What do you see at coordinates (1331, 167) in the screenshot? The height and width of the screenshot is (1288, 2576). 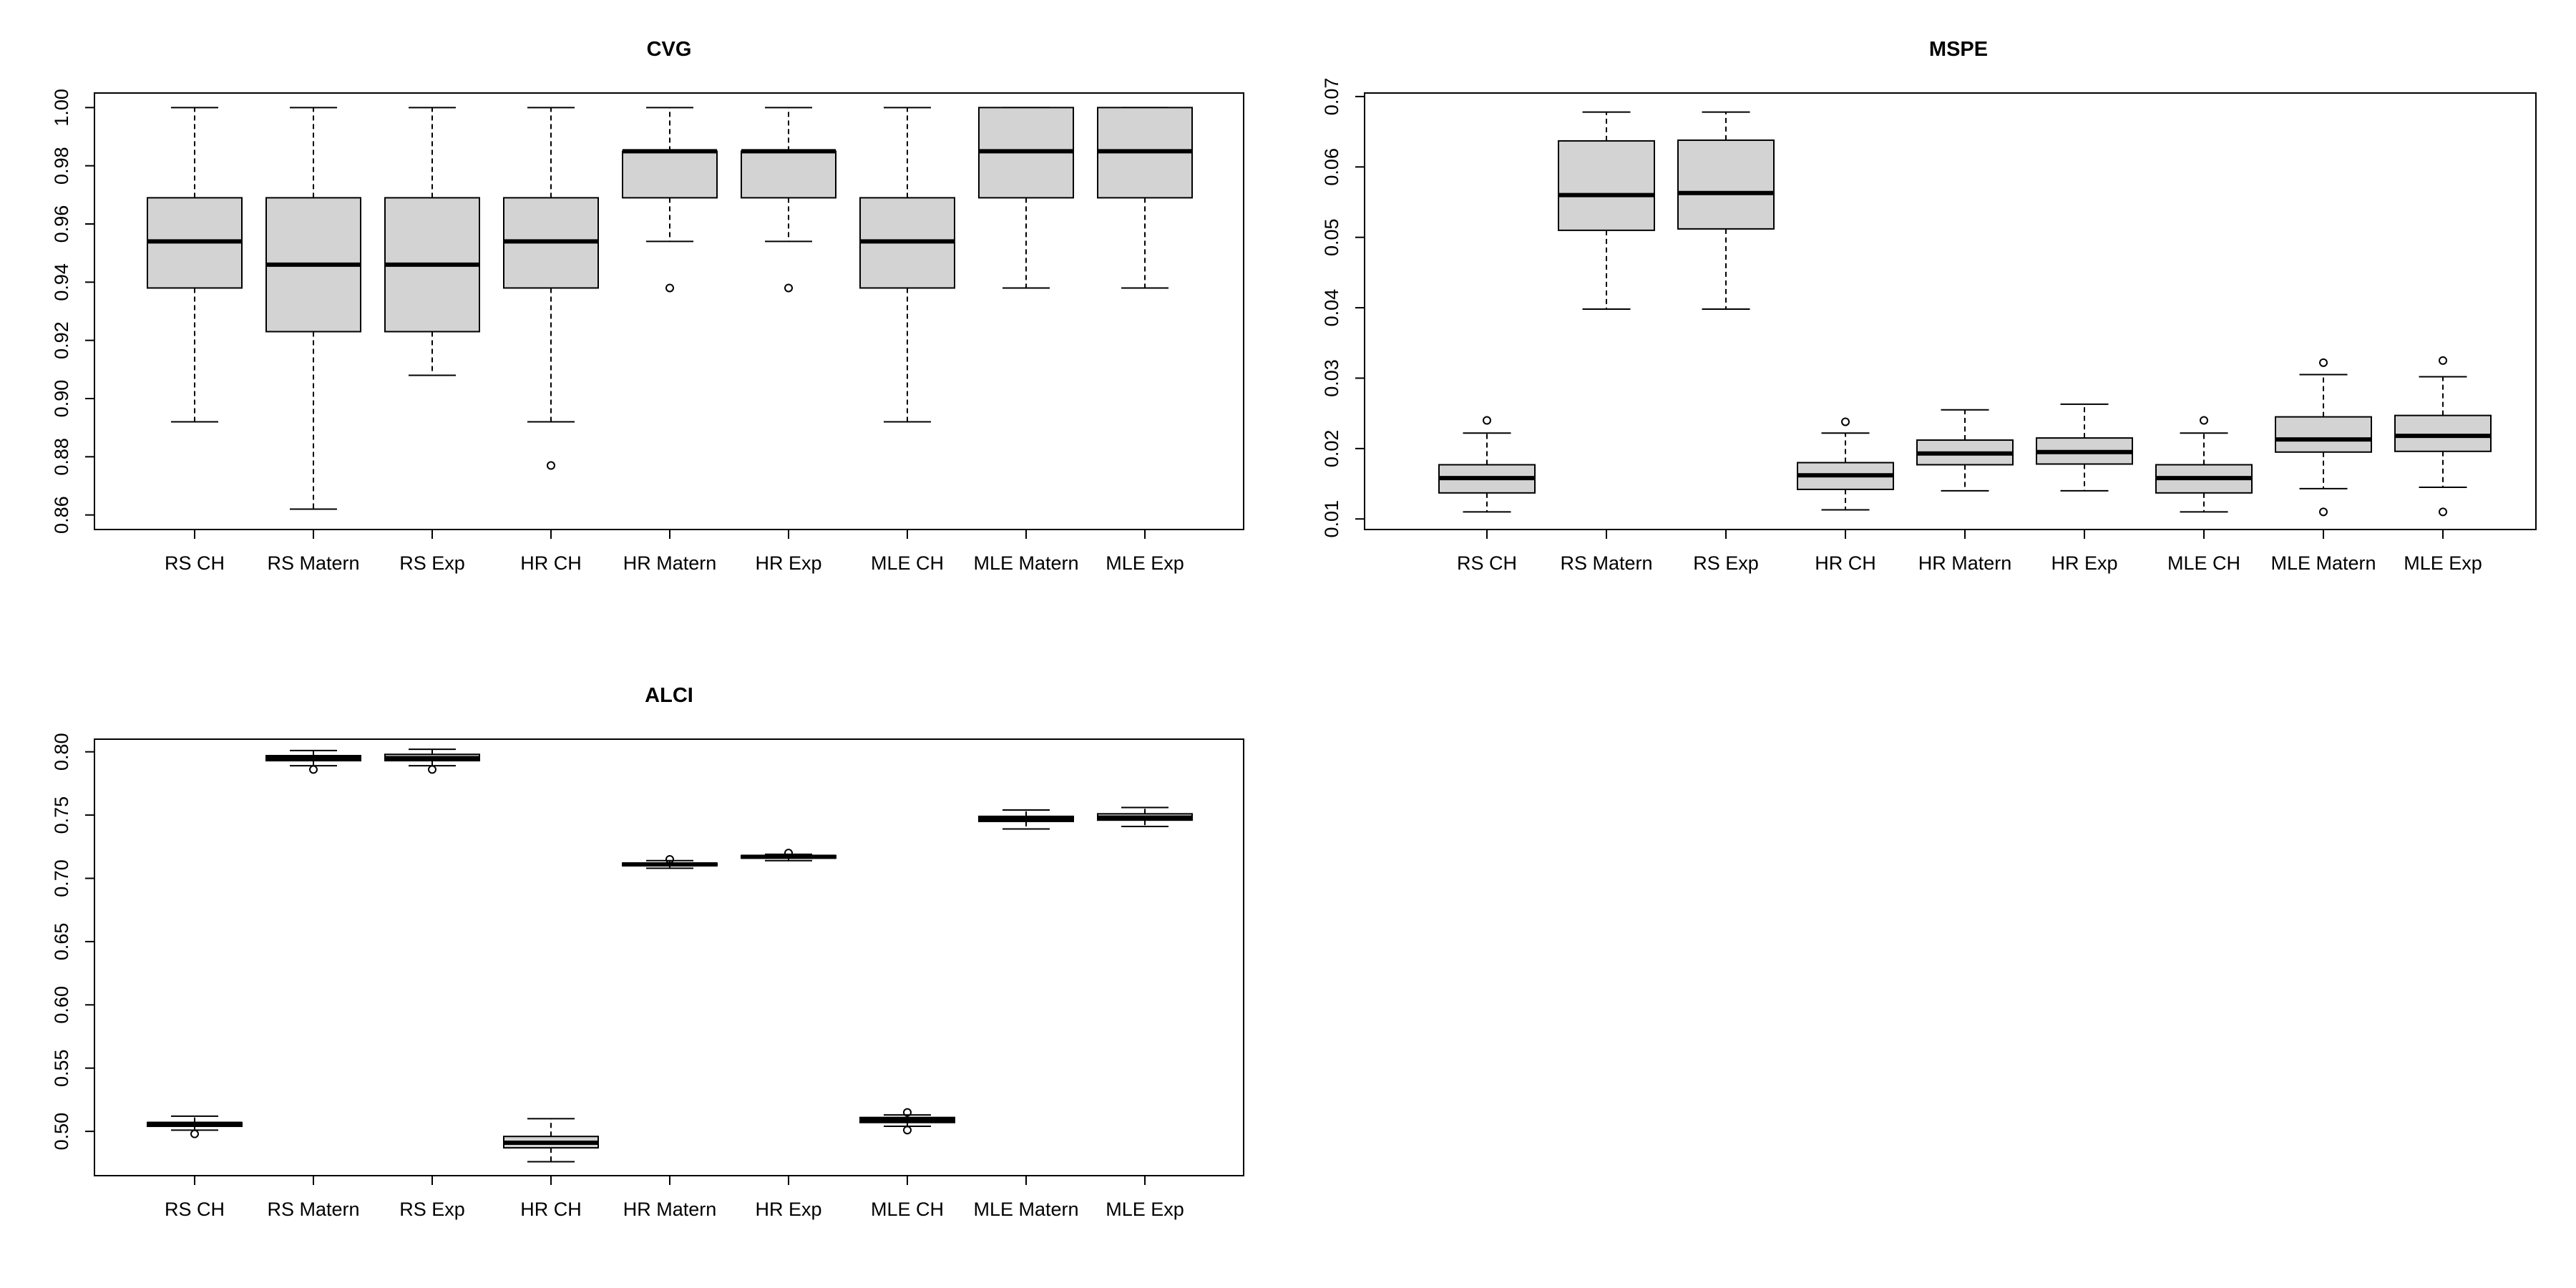 I see `mspe-y-tick-label: 0.06` at bounding box center [1331, 167].